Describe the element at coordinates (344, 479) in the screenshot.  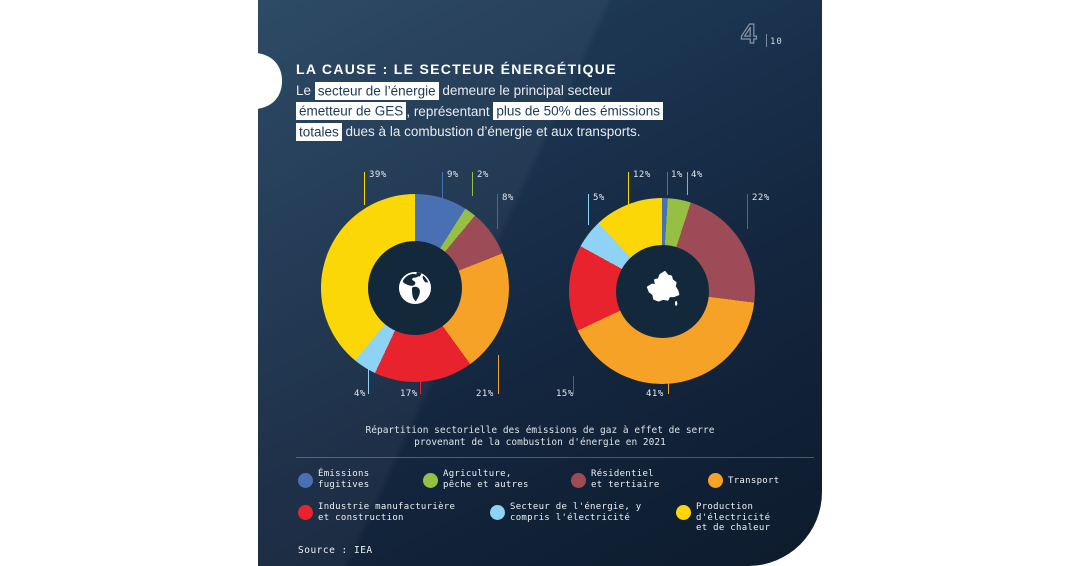
I see `legend-label: Émissions fugitives` at that location.